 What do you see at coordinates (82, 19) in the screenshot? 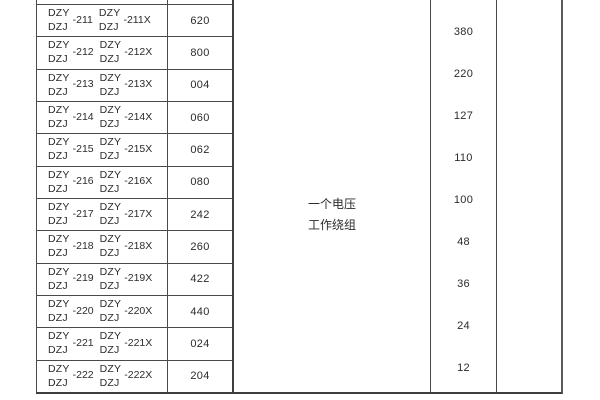
I see `model-base-suffix: -211` at bounding box center [82, 19].